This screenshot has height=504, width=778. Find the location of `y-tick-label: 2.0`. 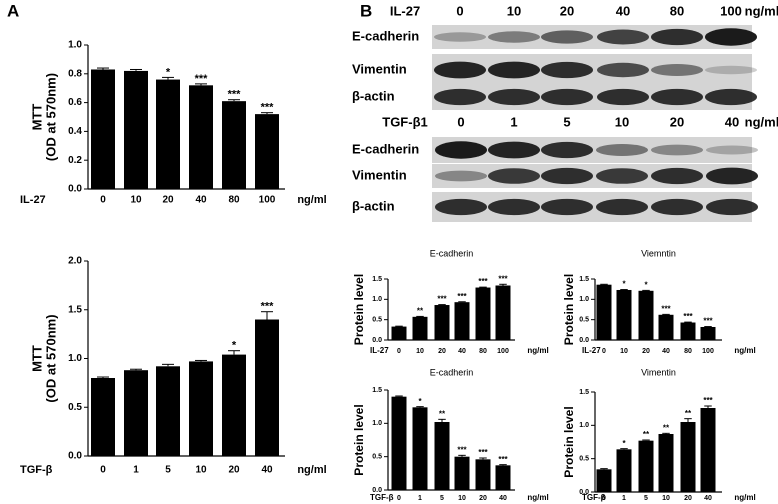

y-tick-label: 2.0 is located at coordinates (75, 261).